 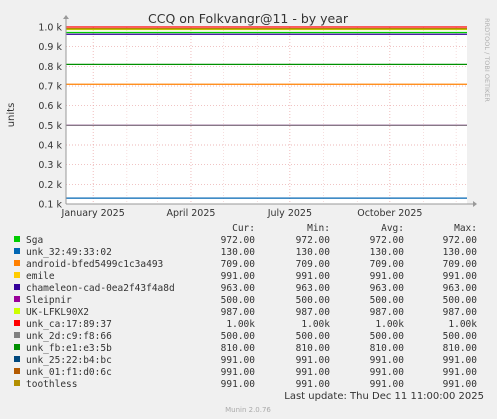 I want to click on legend-header-cur: Cur:, so click(x=243, y=228).